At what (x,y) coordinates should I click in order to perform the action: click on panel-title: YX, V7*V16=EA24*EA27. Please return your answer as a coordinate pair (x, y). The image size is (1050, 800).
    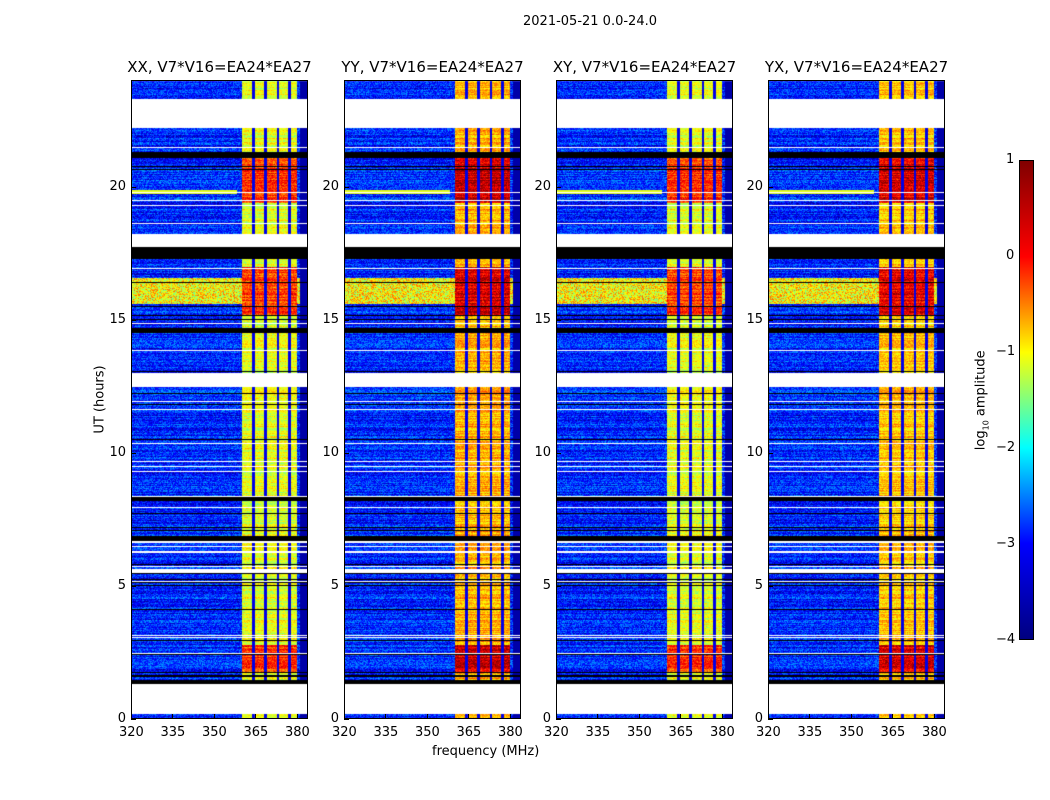
    Looking at the image, I should click on (856, 67).